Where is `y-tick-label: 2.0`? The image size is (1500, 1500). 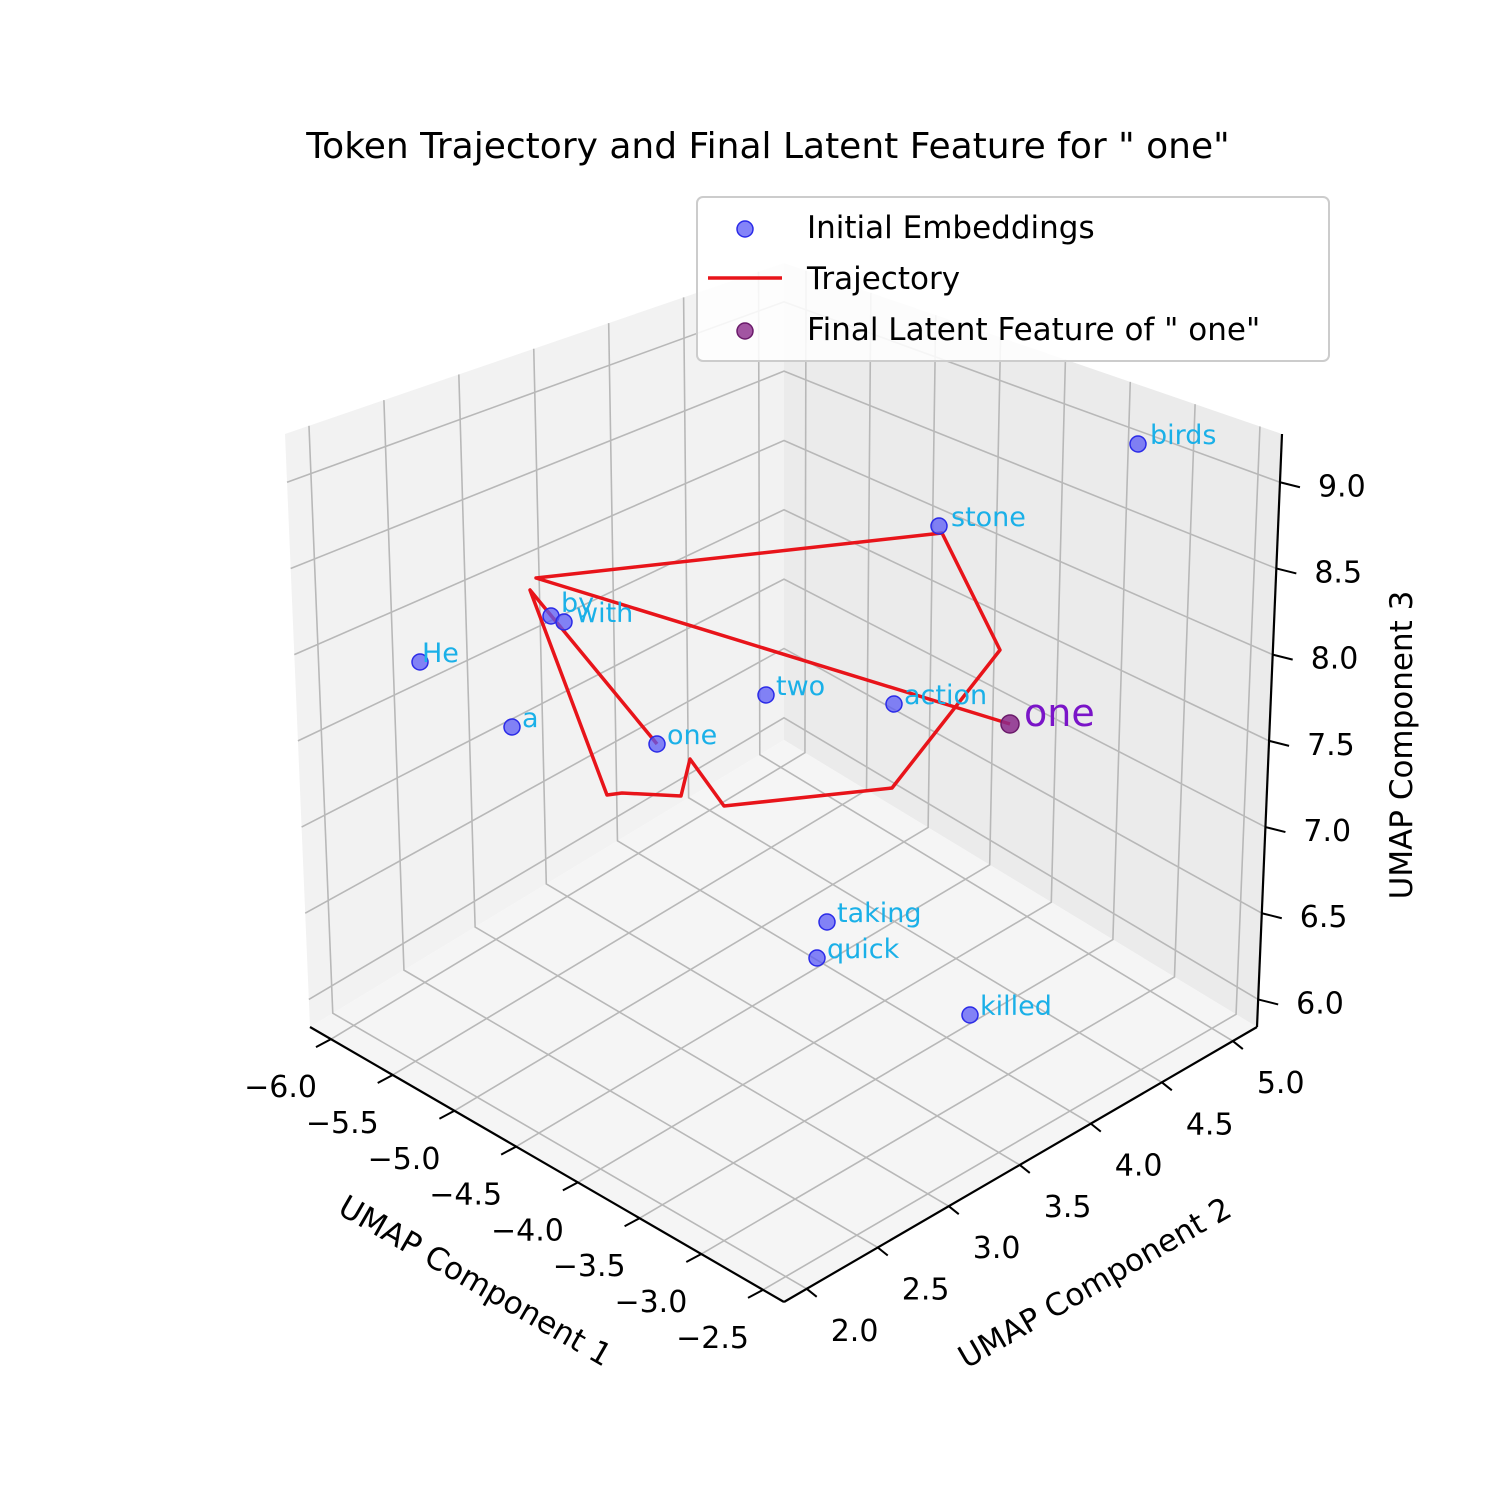 y-tick-label: 2.0 is located at coordinates (855, 1331).